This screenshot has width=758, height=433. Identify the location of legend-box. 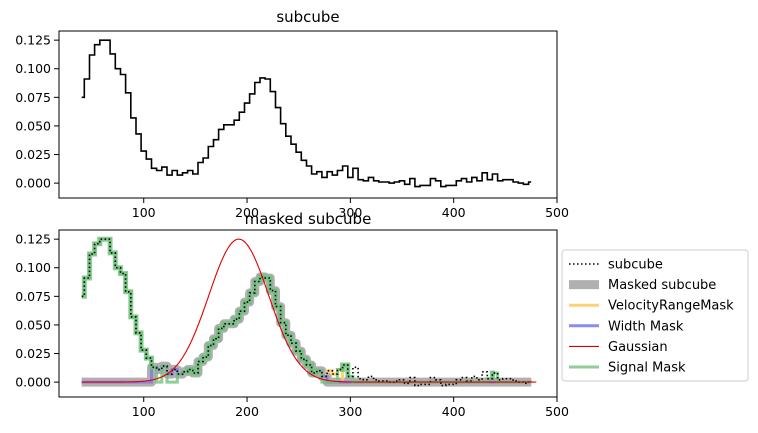
(655, 315).